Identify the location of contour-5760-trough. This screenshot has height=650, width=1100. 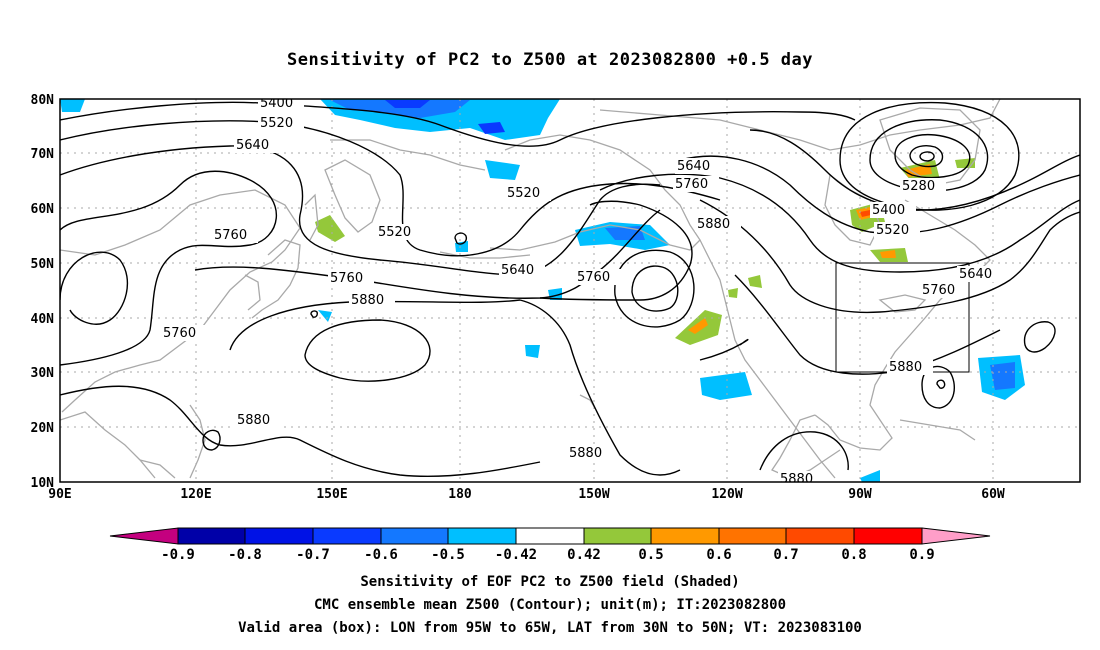
(616, 250).